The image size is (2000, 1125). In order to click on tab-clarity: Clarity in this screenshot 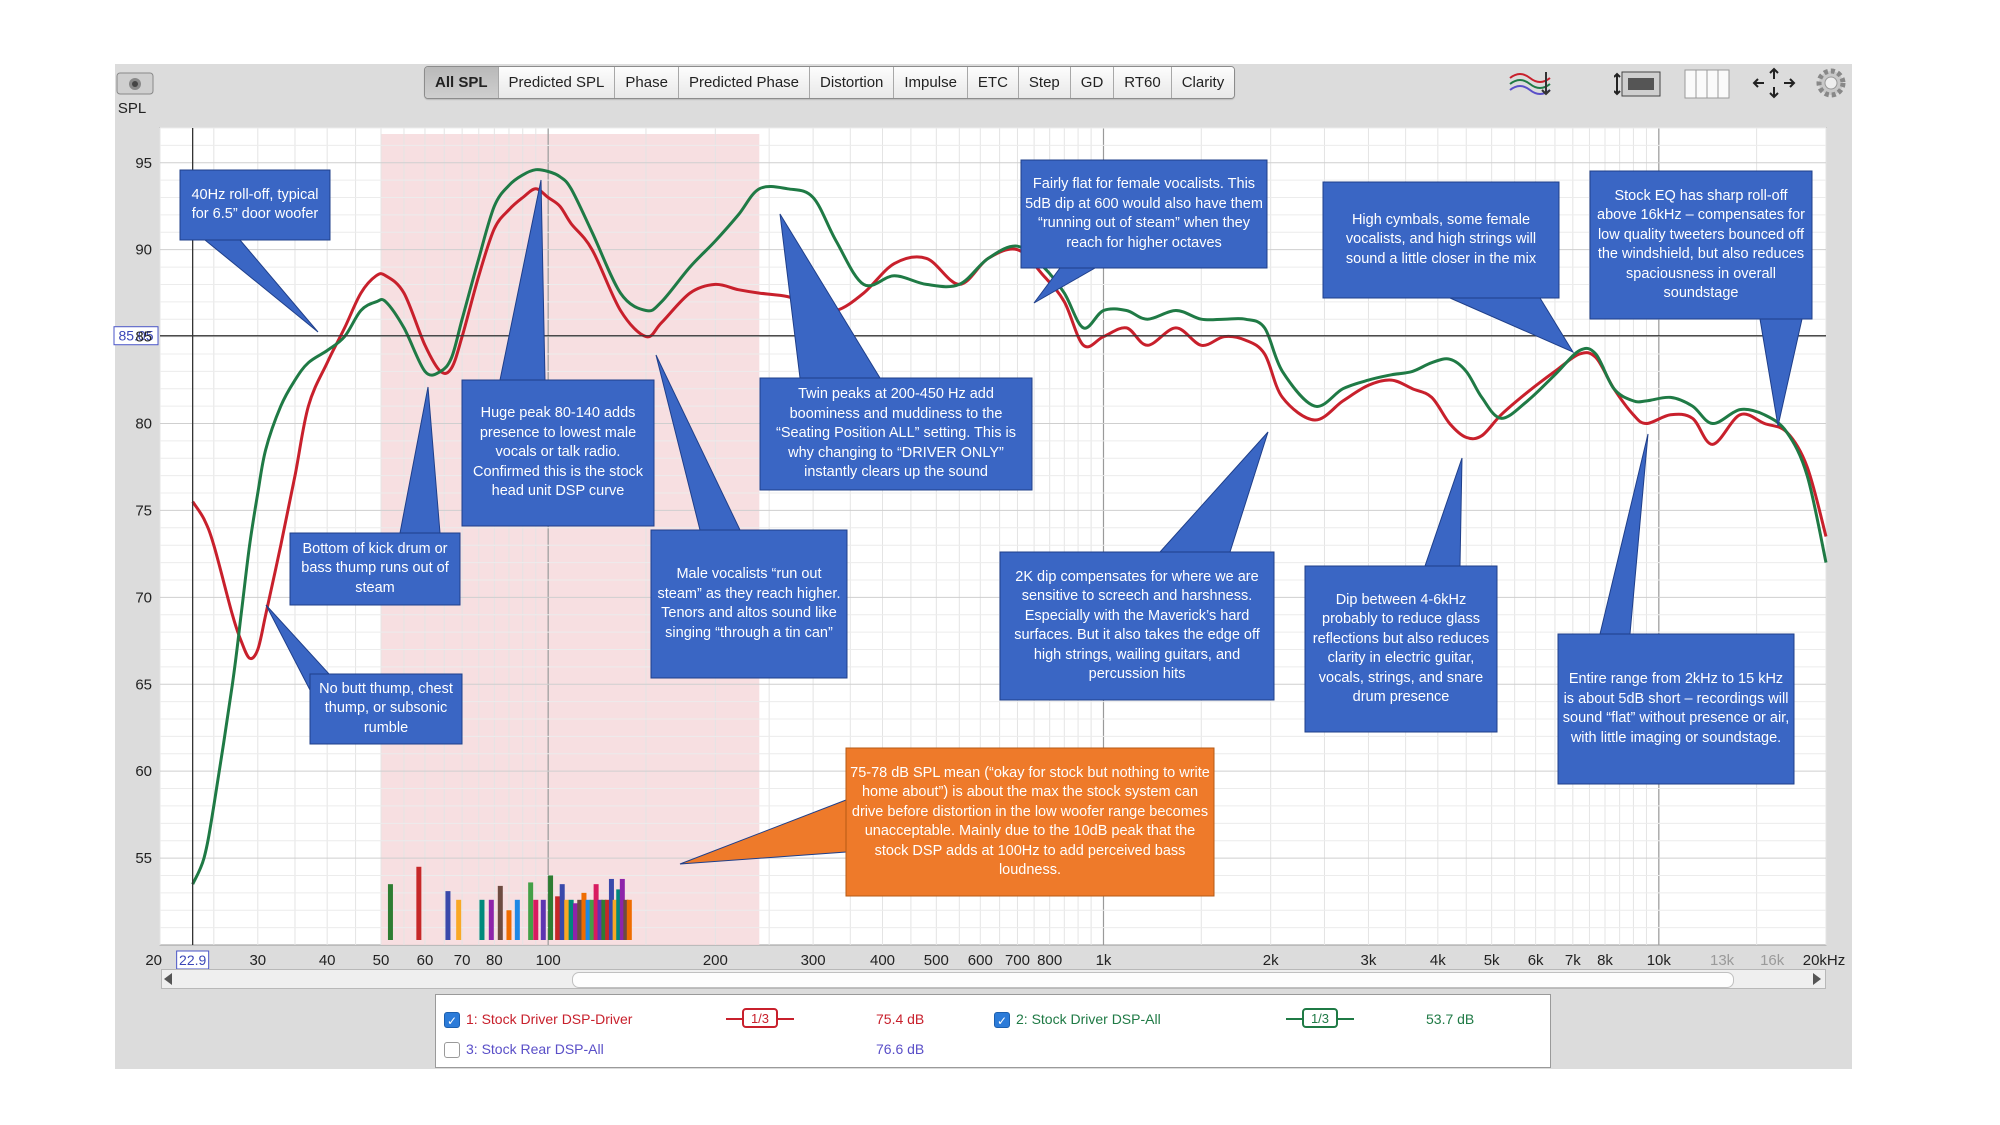, I will do `click(1203, 82)`.